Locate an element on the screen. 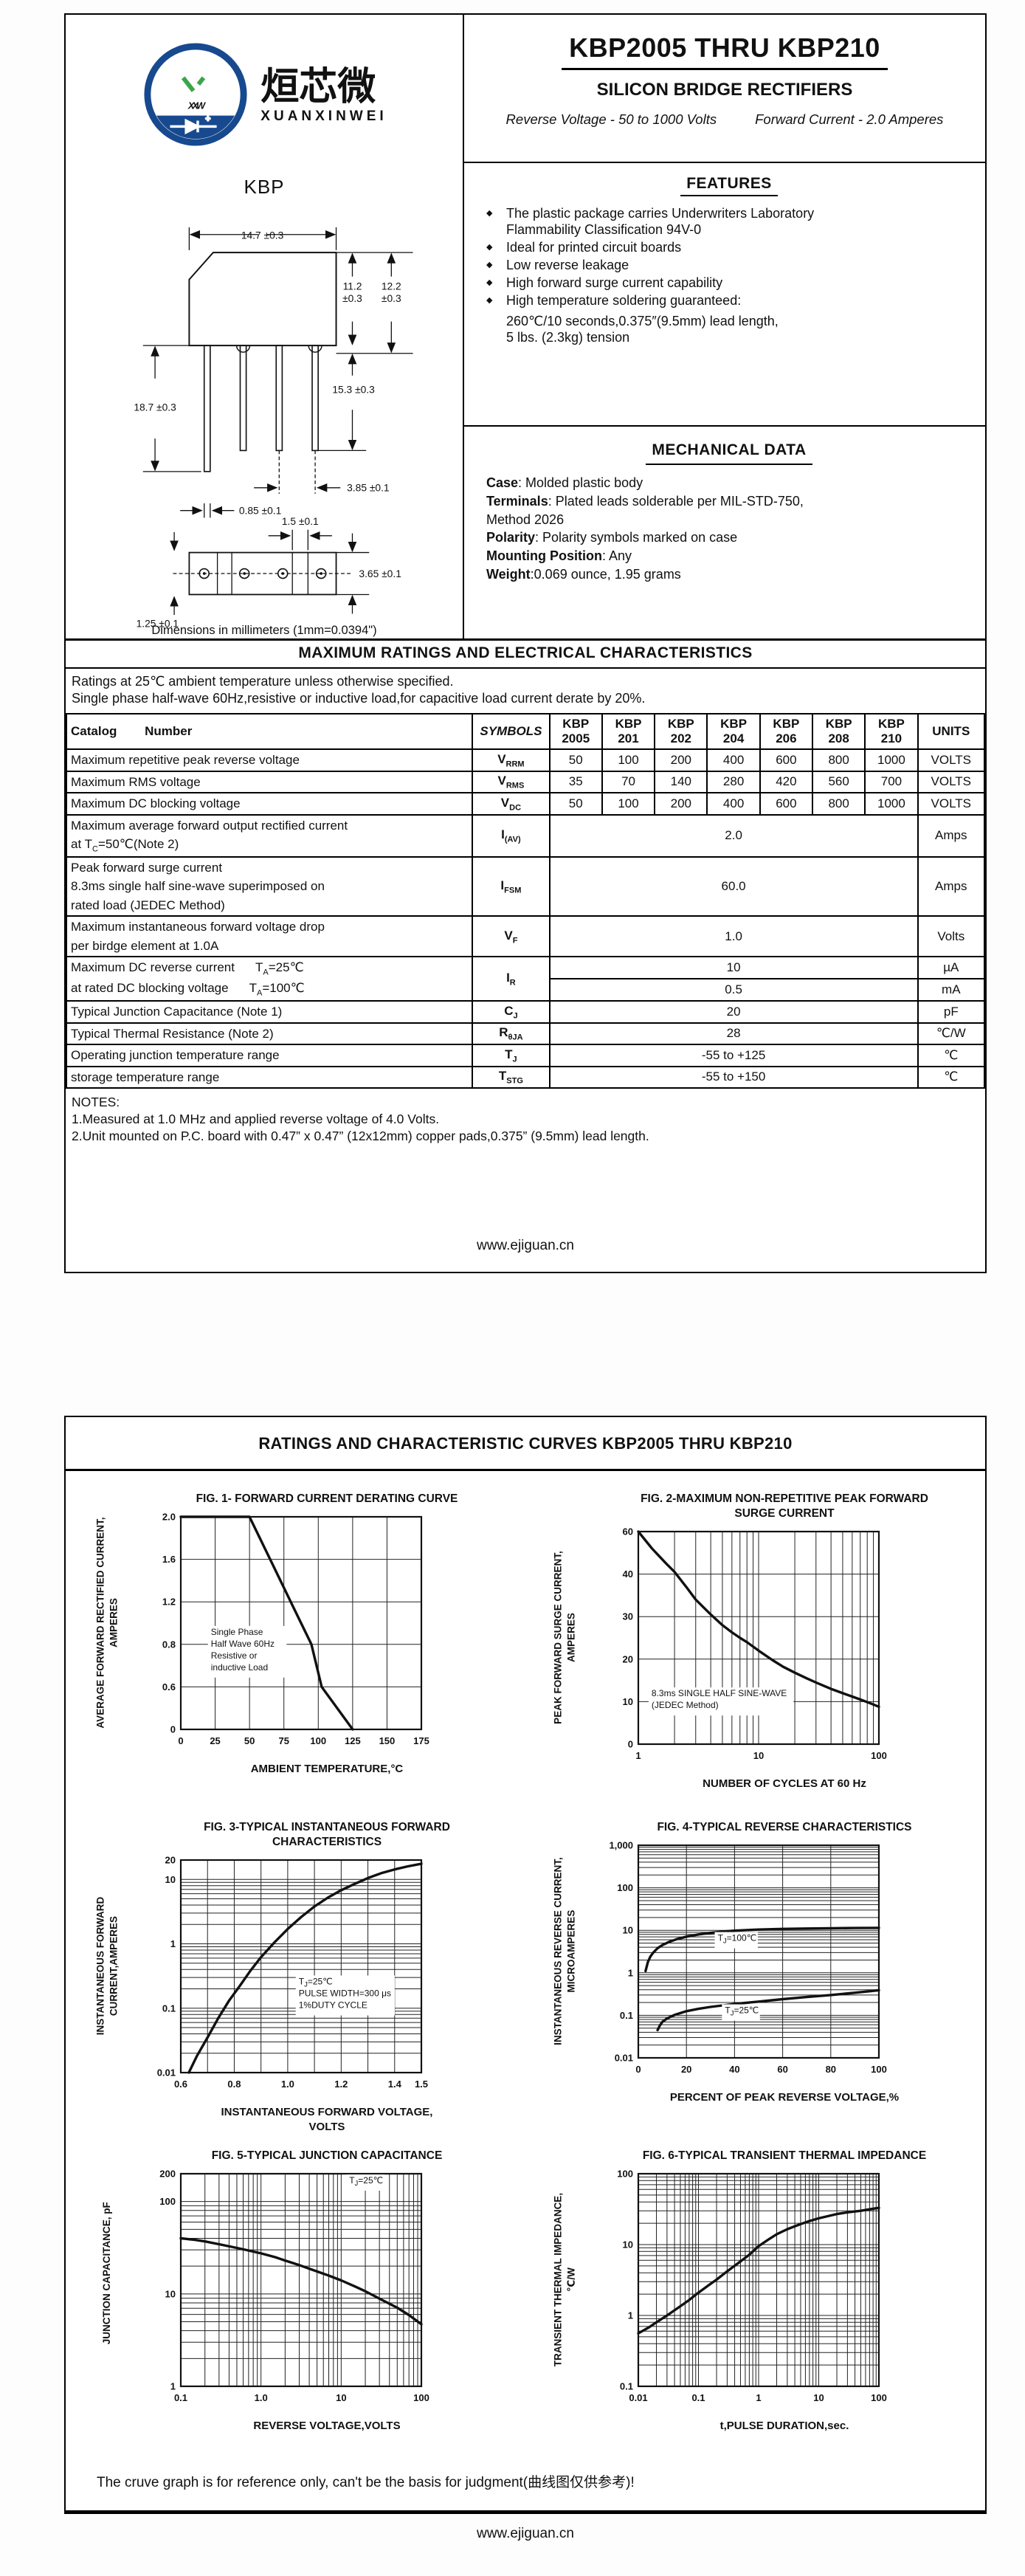 This screenshot has height=2576, width=1025. units-header: UNITS is located at coordinates (952, 732).